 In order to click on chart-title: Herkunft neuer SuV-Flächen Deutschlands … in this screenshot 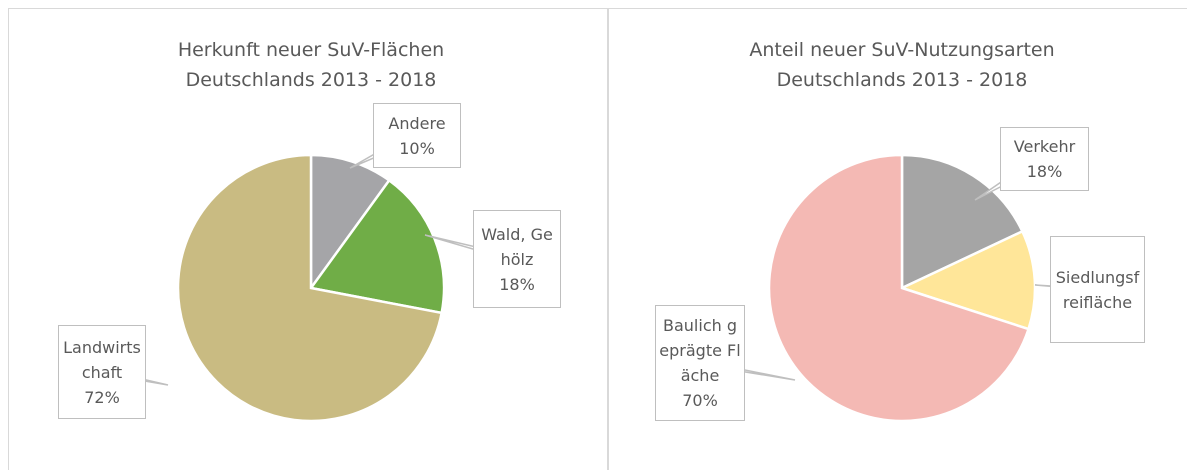, I will do `click(311, 65)`.